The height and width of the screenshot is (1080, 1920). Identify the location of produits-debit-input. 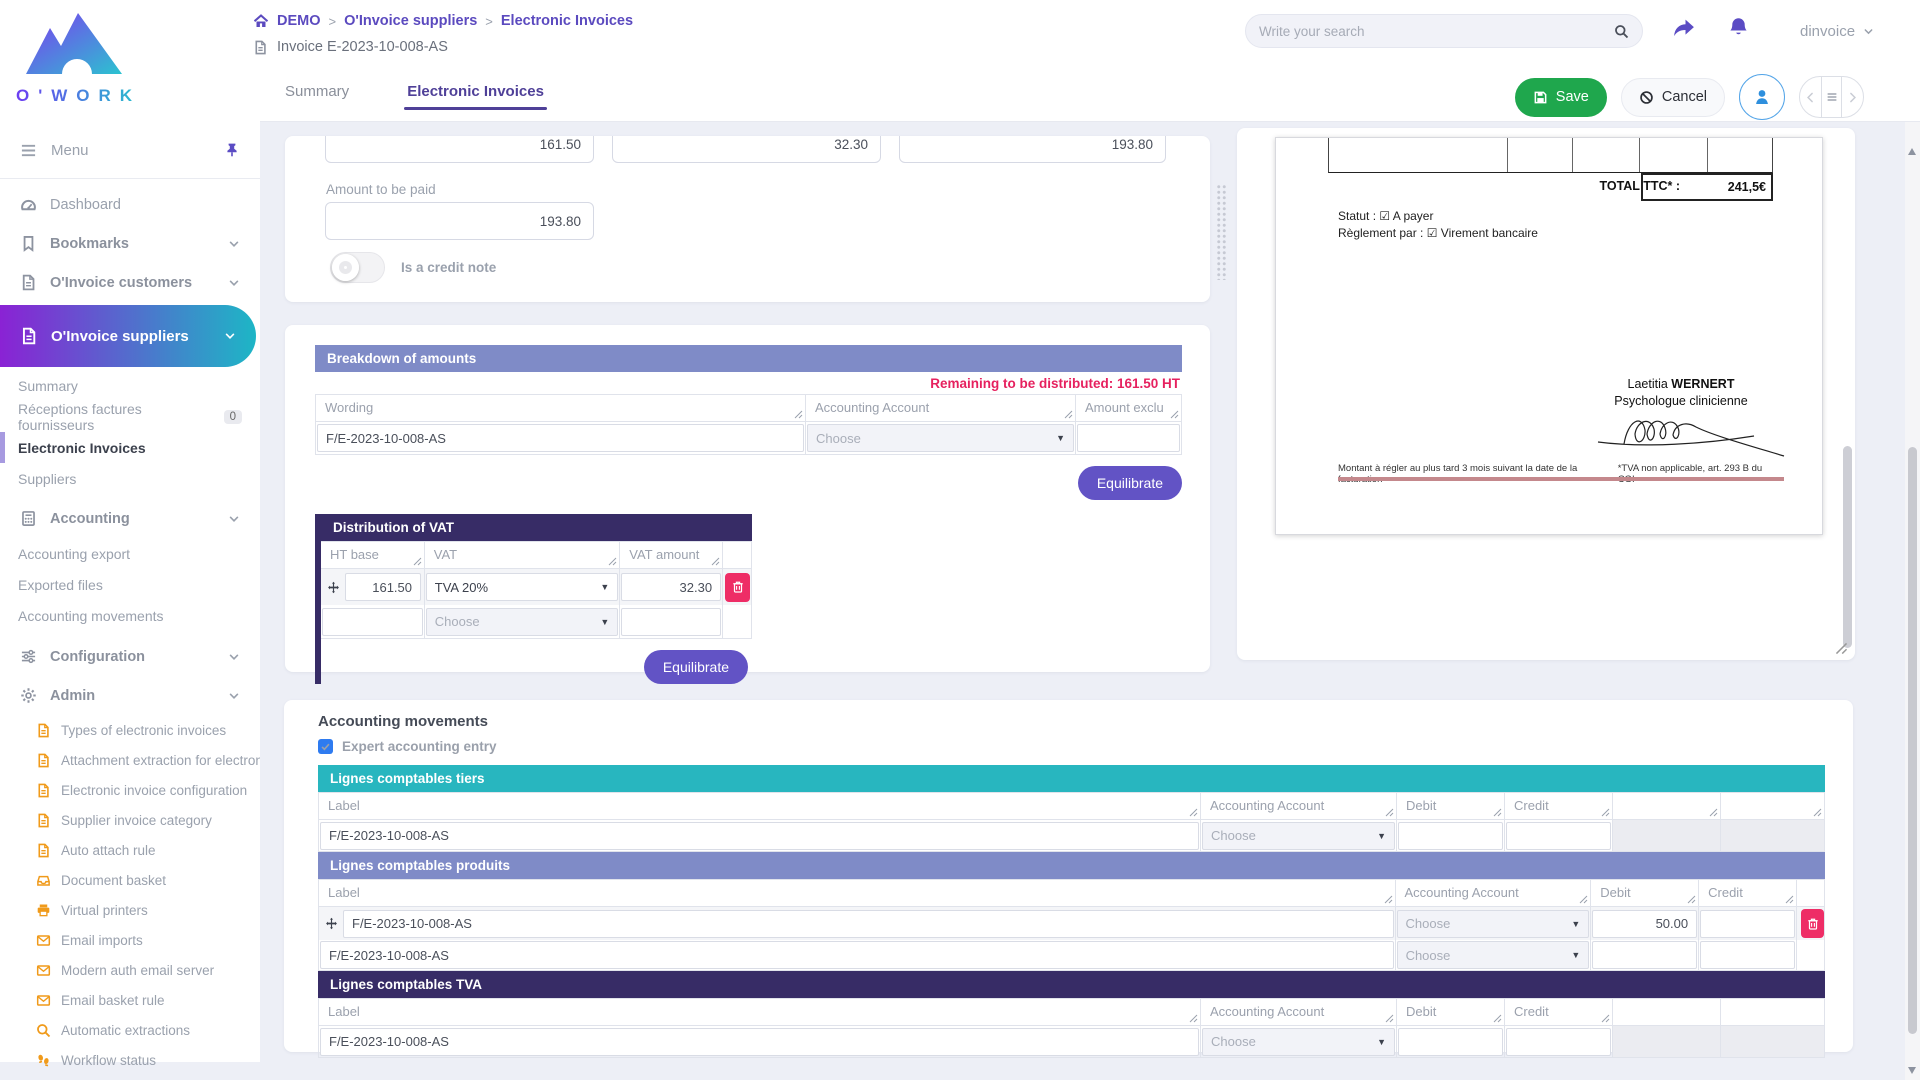
(1645, 955).